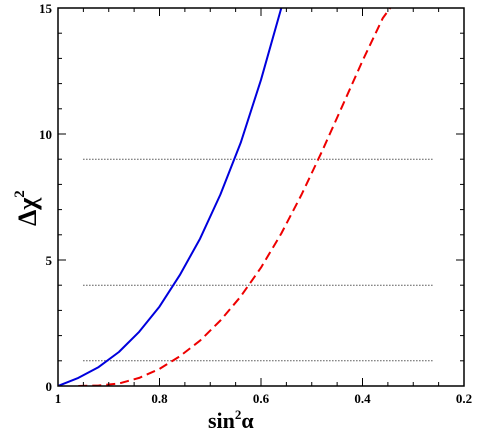  I want to click on x-axis-title: sin2α, so click(231, 420).